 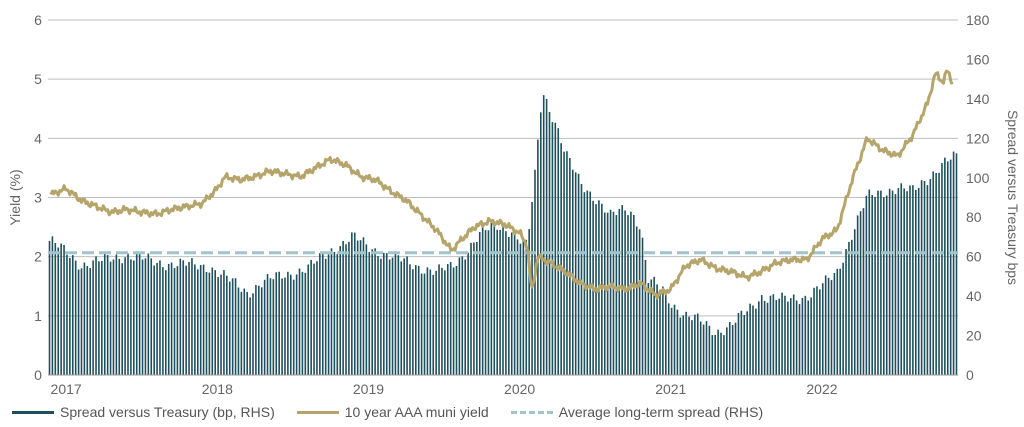 I want to click on x-tick-label: 2017, so click(x=66, y=389).